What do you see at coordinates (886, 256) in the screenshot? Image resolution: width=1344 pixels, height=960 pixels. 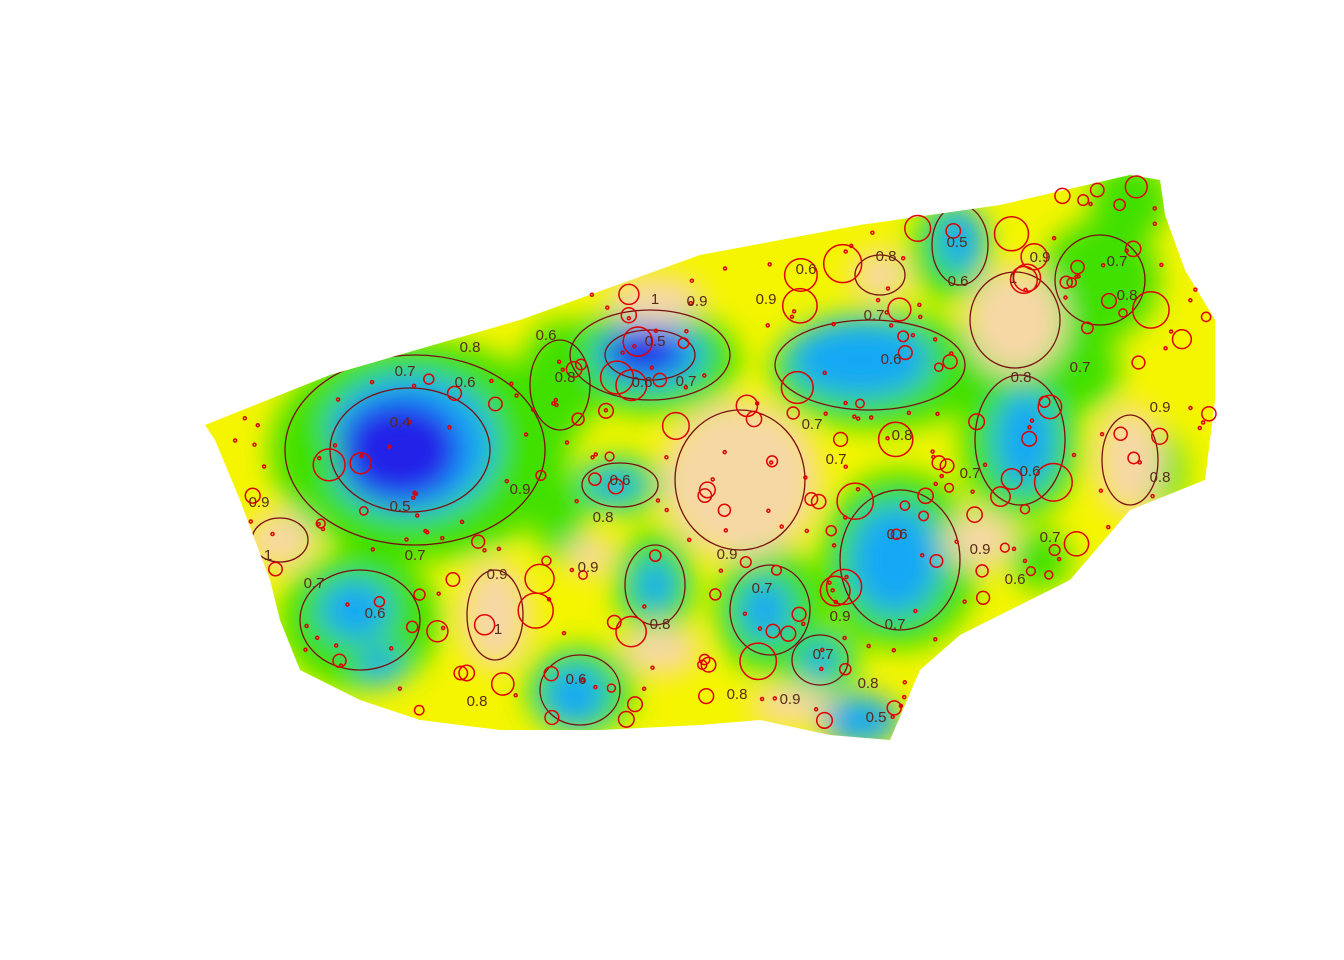 I see `contour-label: 0.8` at bounding box center [886, 256].